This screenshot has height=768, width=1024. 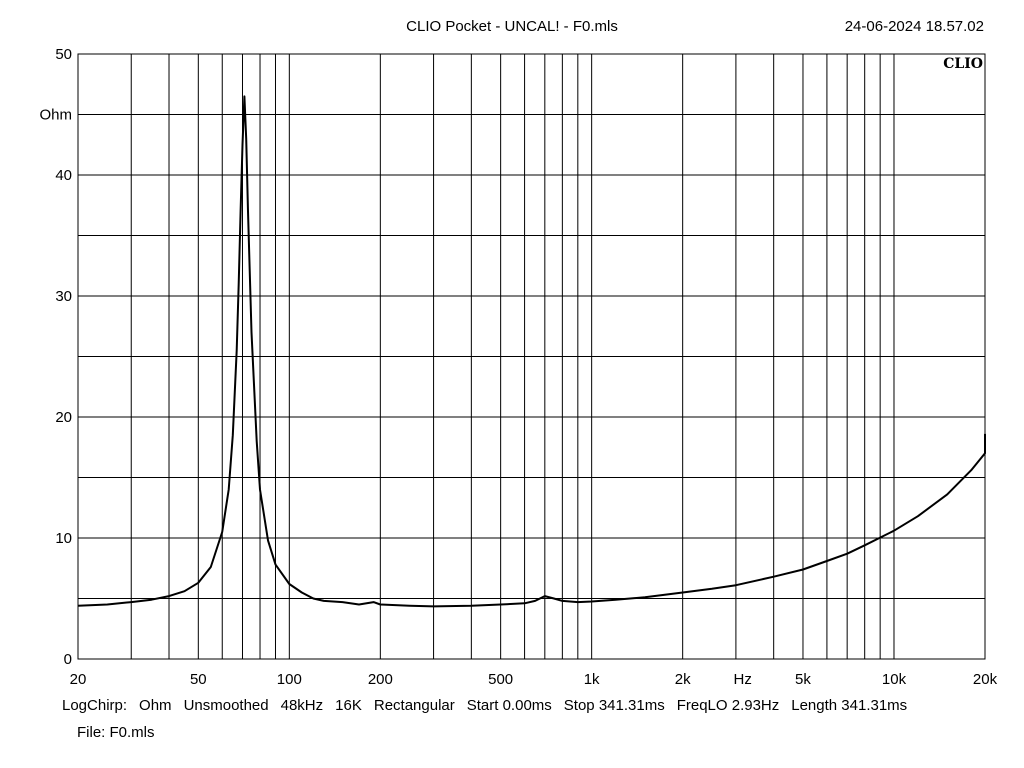 I want to click on y-tick-labels: 0 10 20 30 40 50, so click(x=63, y=357).